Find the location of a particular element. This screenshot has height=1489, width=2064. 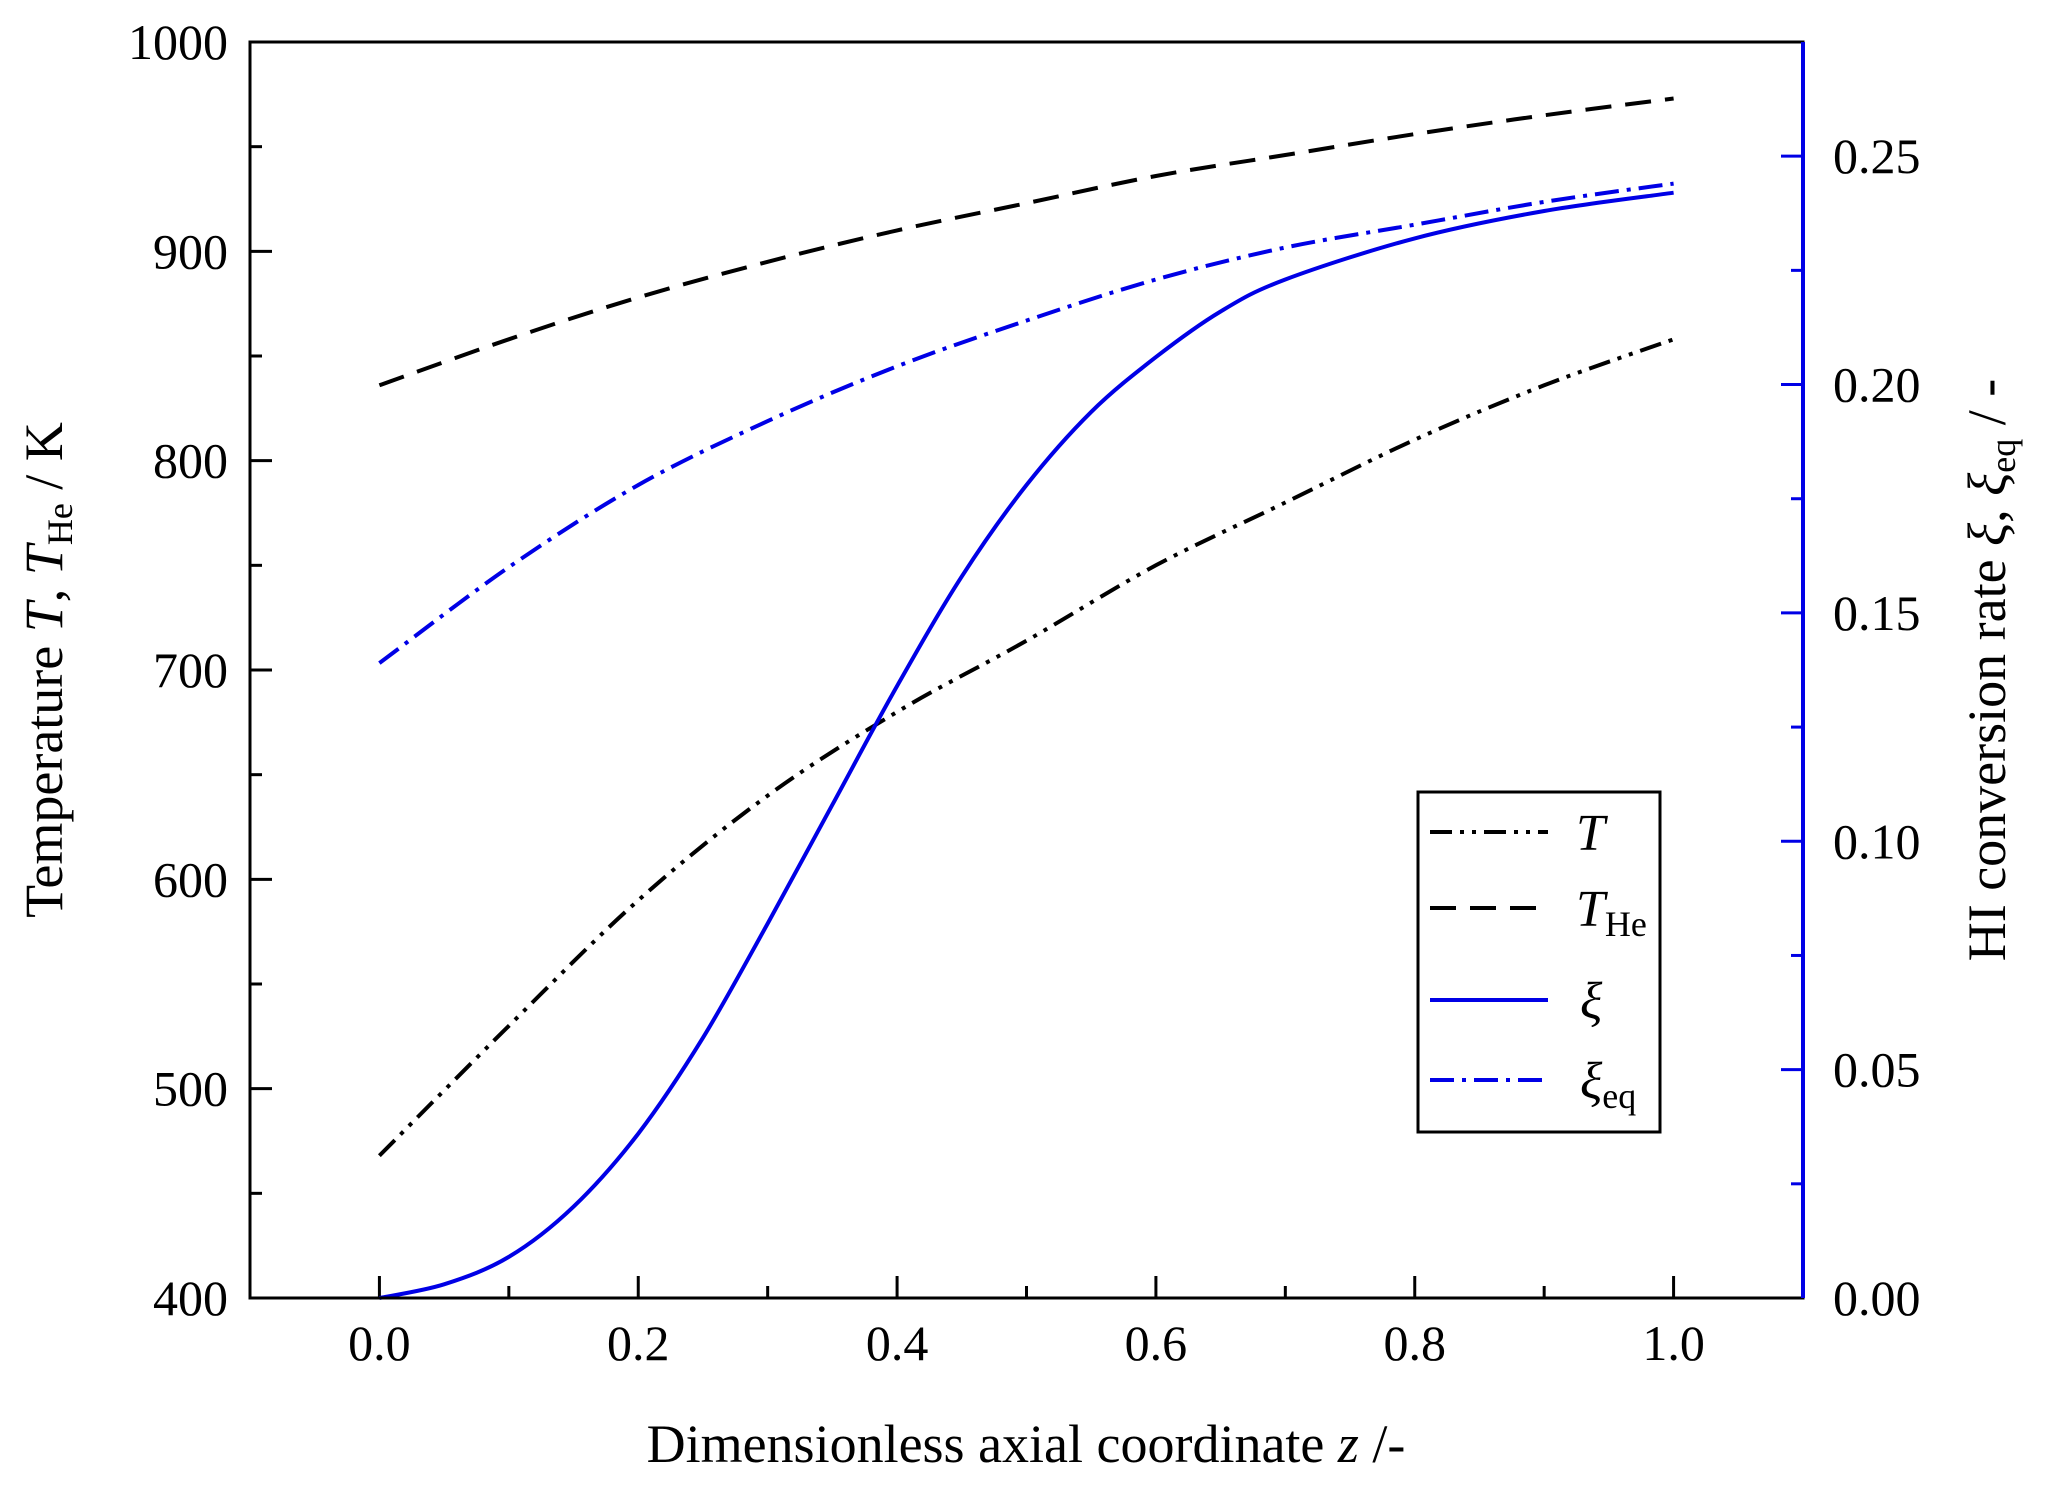

legend-label-xi: ξ is located at coordinates (1591, 1001).